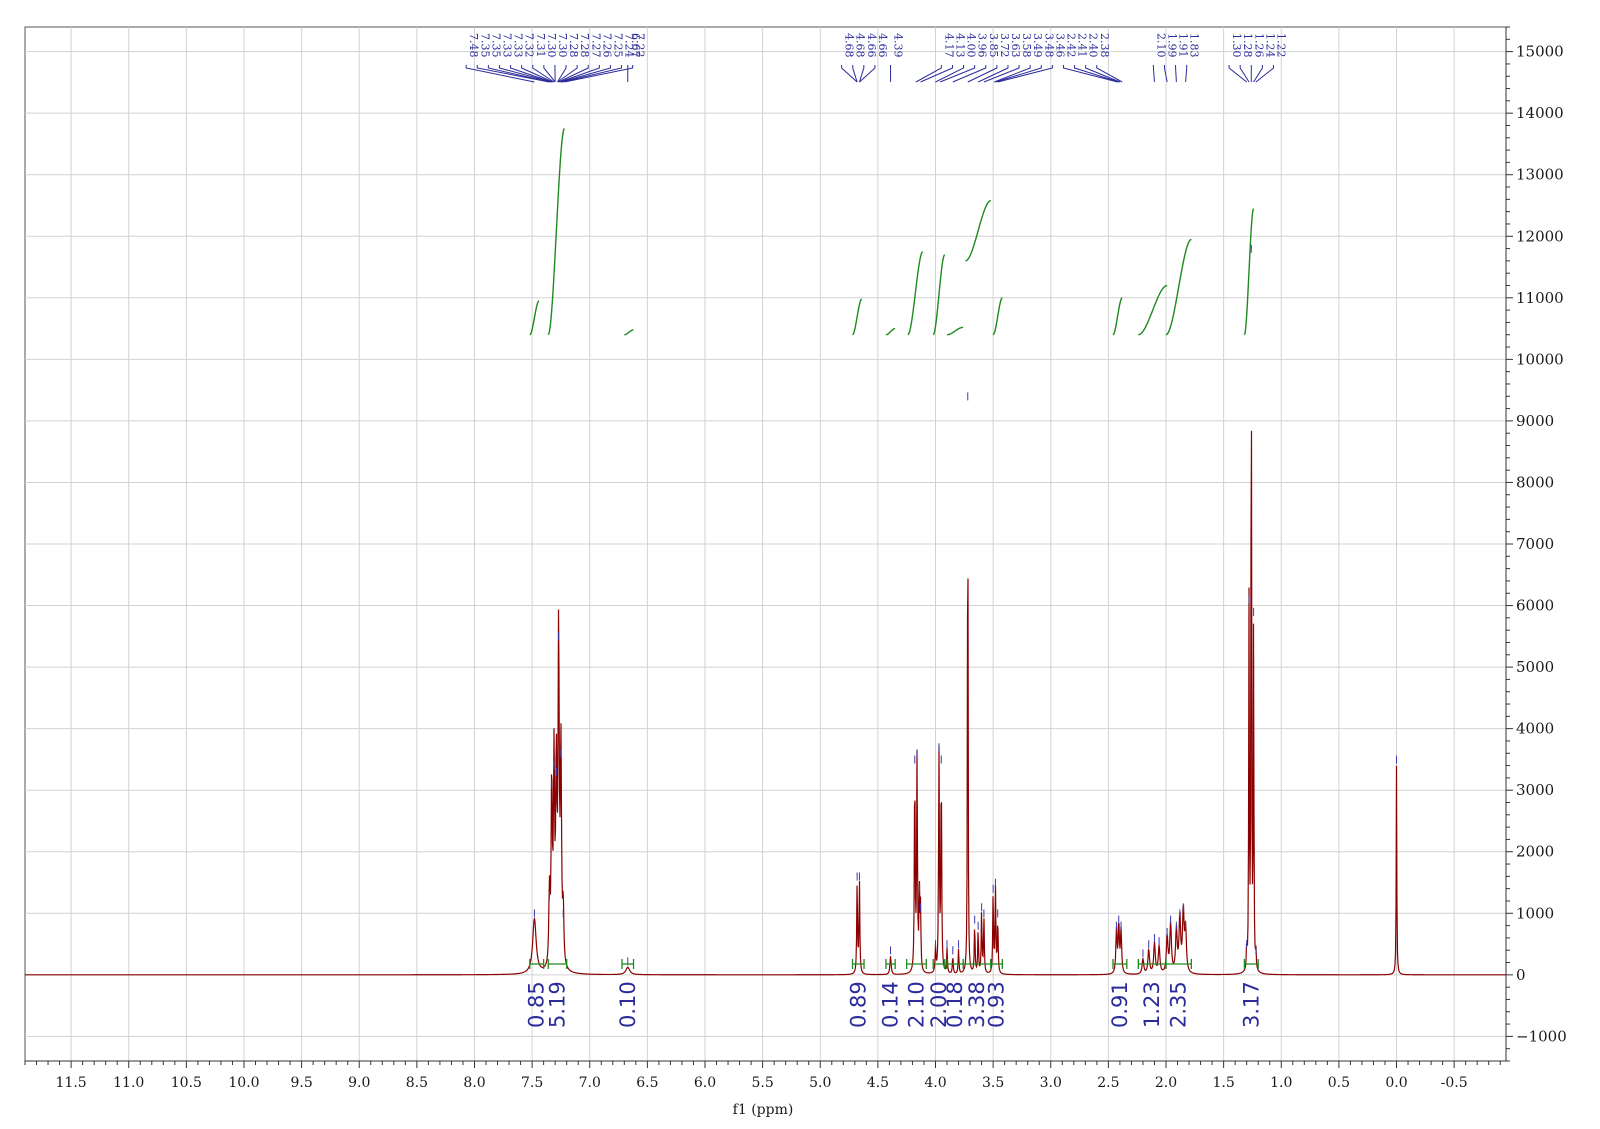  Describe the element at coordinates (1269, 45) in the screenshot. I see `peak-label: 1.24` at that location.